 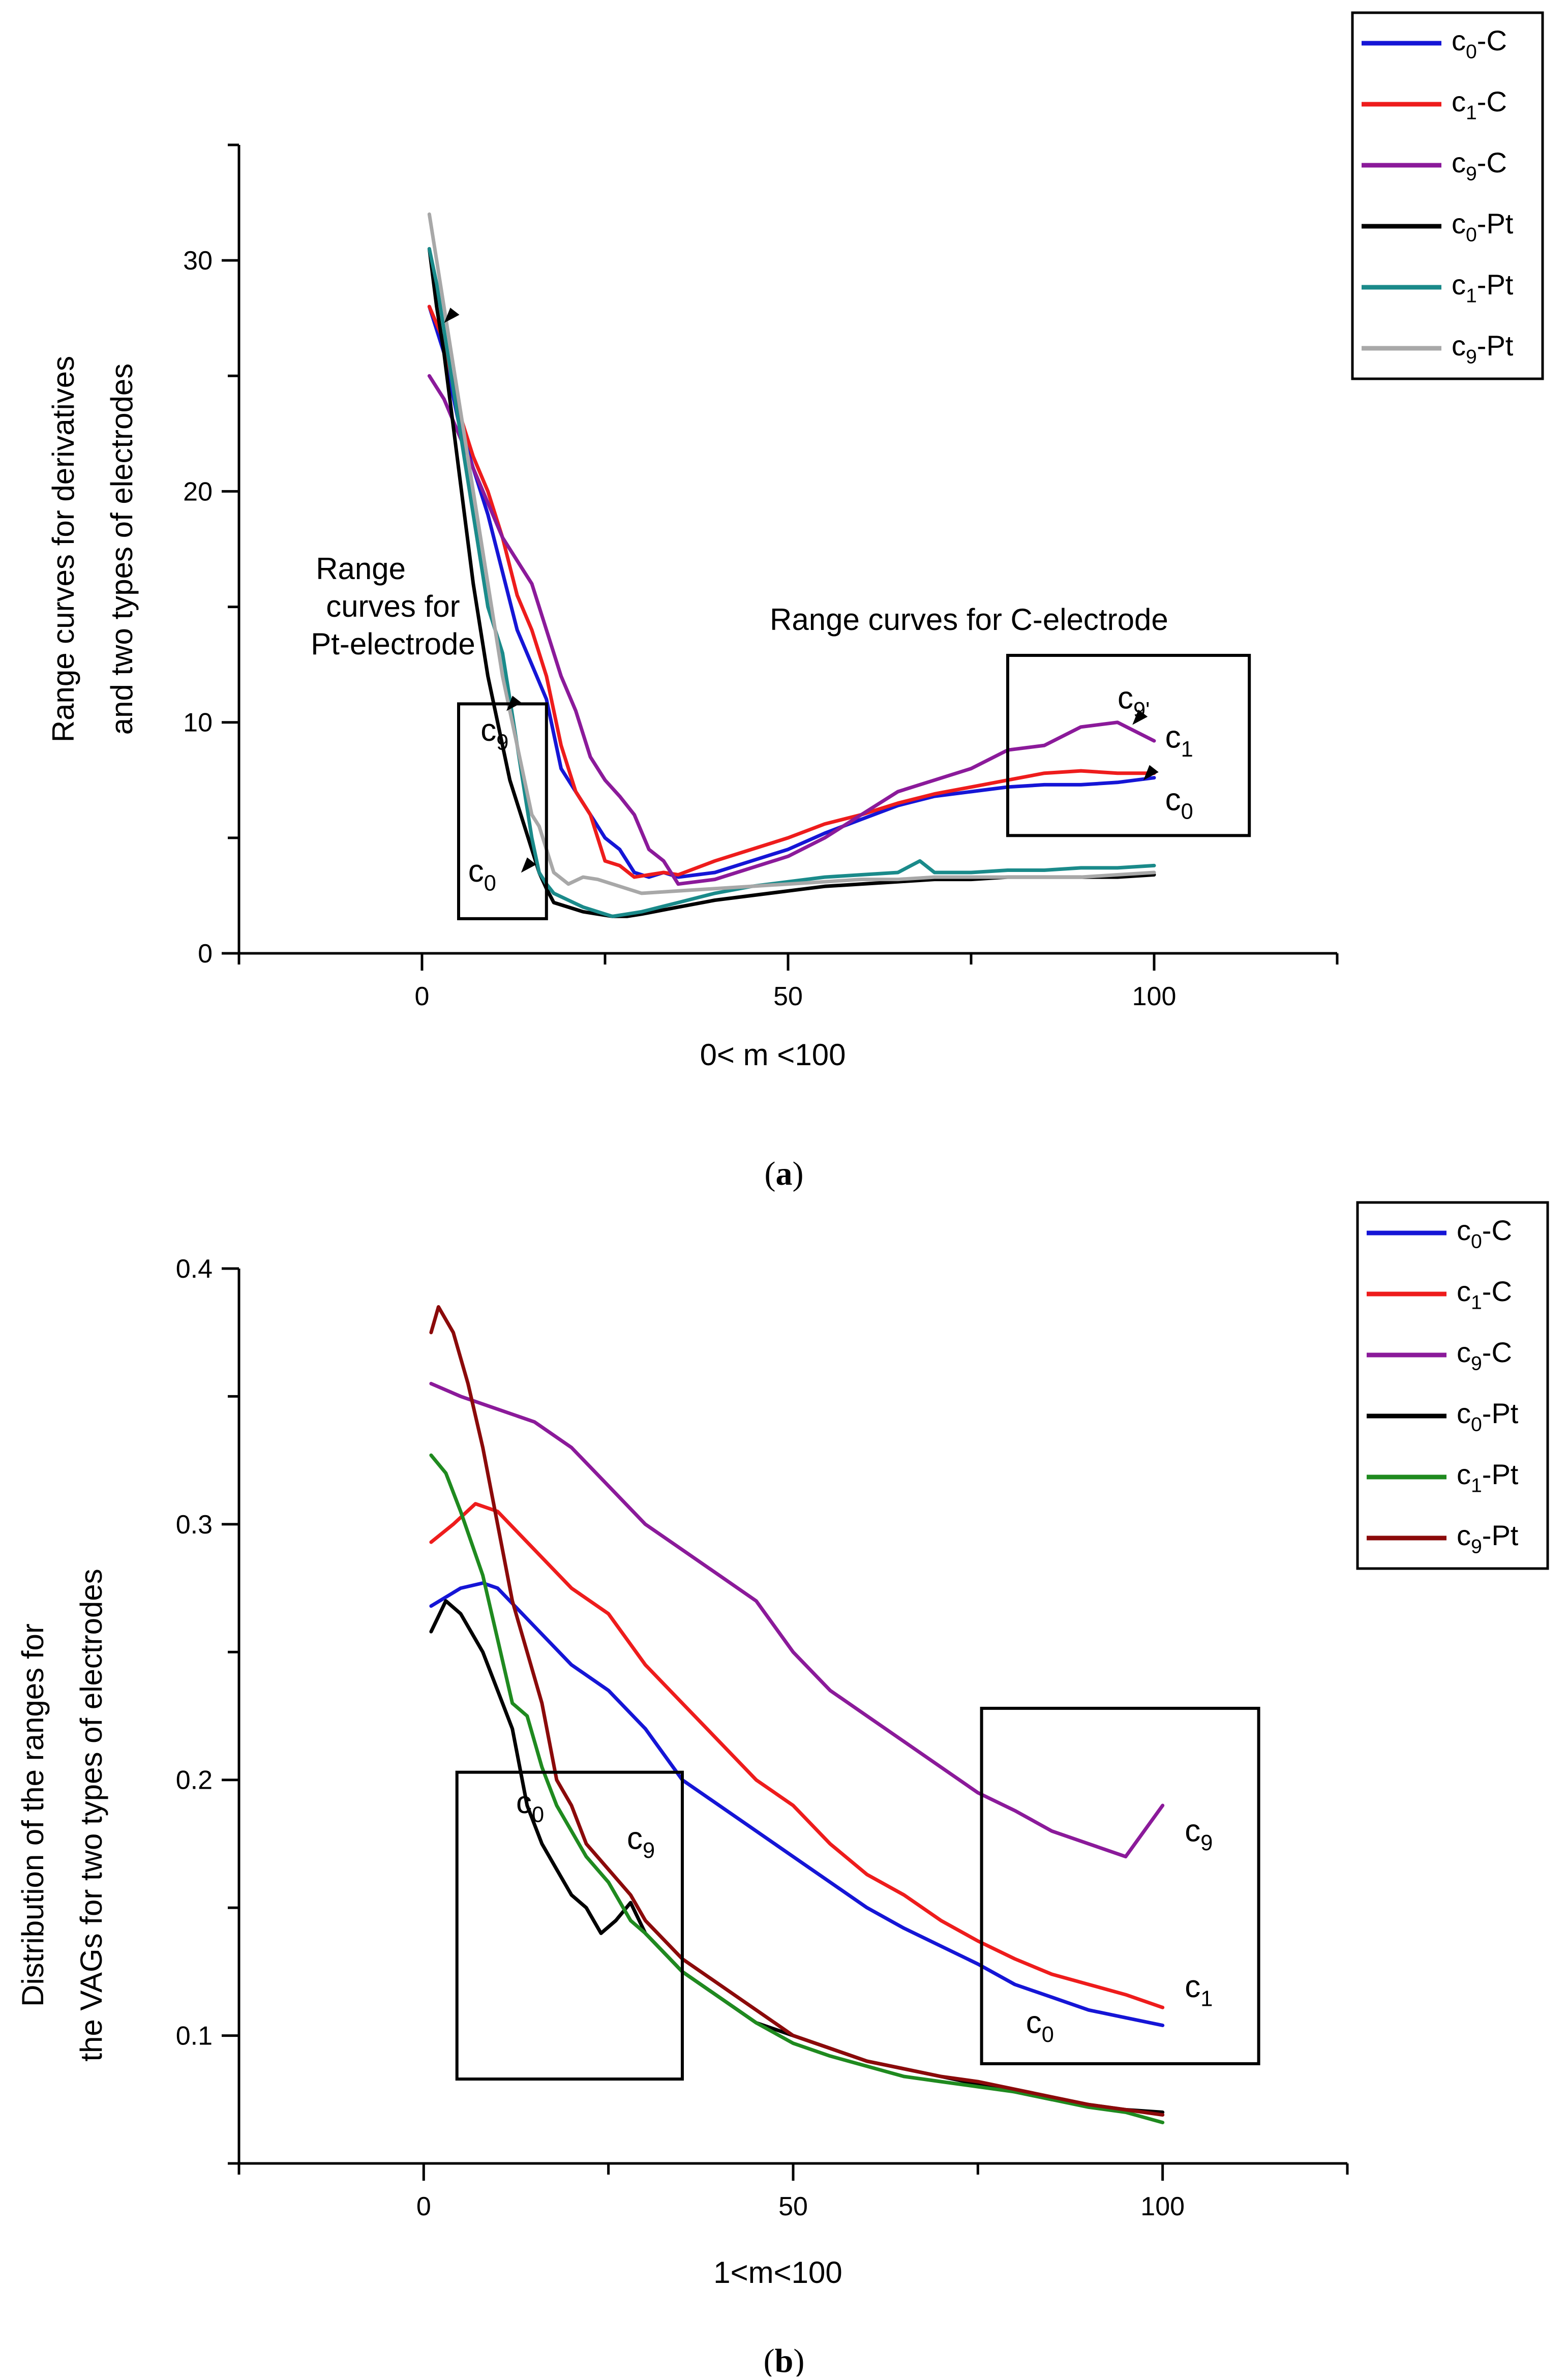 What do you see at coordinates (198, 261) in the screenshot?
I see `y-tick-label: 30` at bounding box center [198, 261].